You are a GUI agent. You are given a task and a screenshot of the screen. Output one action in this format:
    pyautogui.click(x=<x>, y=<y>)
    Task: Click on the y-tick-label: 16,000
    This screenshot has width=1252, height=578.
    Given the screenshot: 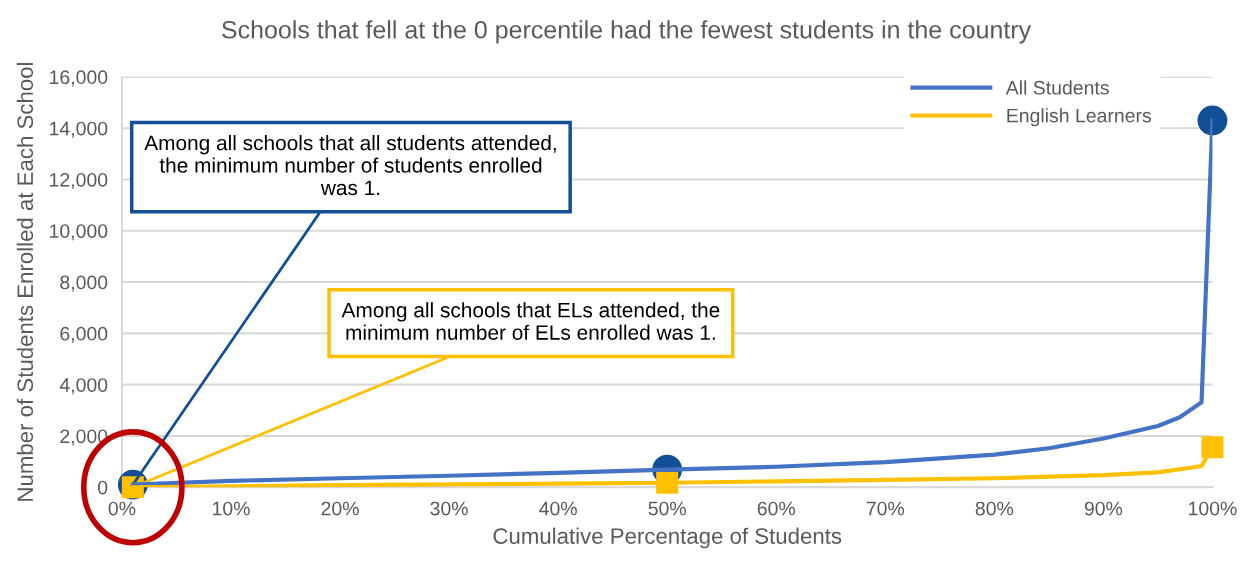 What is the action you would take?
    pyautogui.click(x=79, y=78)
    